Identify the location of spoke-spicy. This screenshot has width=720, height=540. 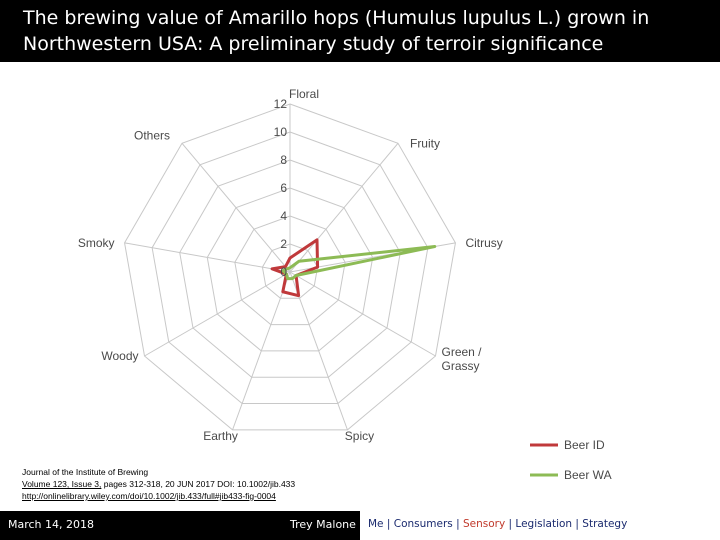
(318, 351).